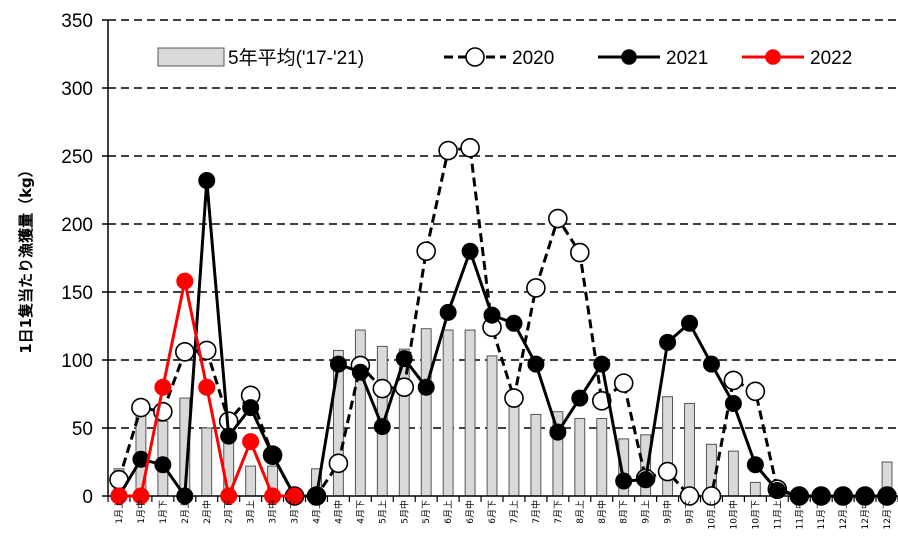  What do you see at coordinates (821, 514) in the screenshot?
I see `x-tick-label: 11月下` at bounding box center [821, 514].